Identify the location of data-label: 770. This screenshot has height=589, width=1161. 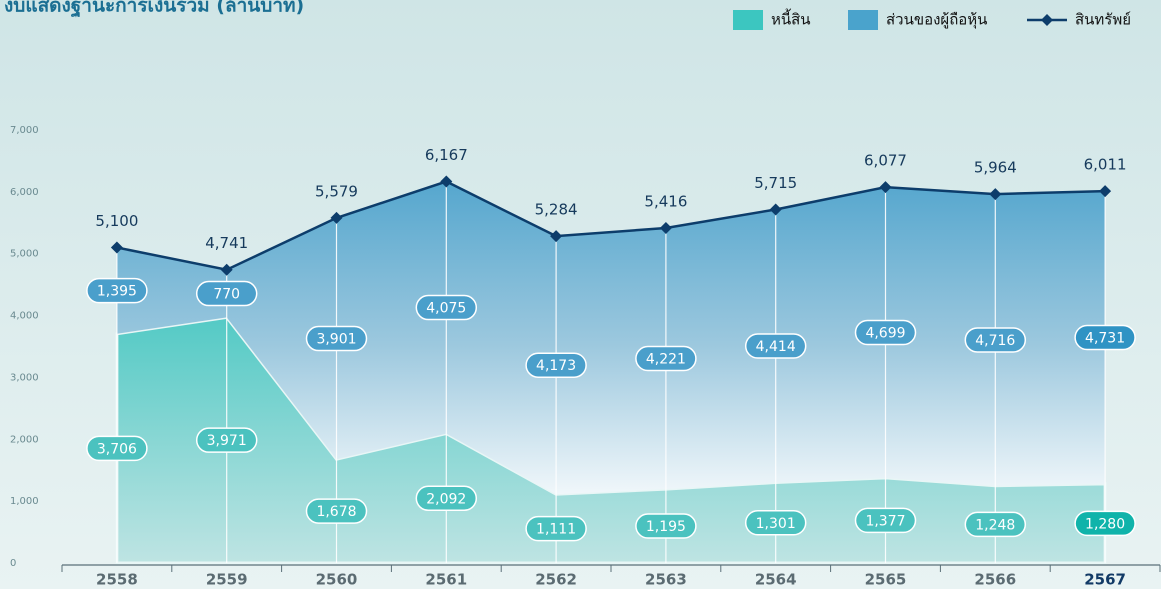
(226, 295).